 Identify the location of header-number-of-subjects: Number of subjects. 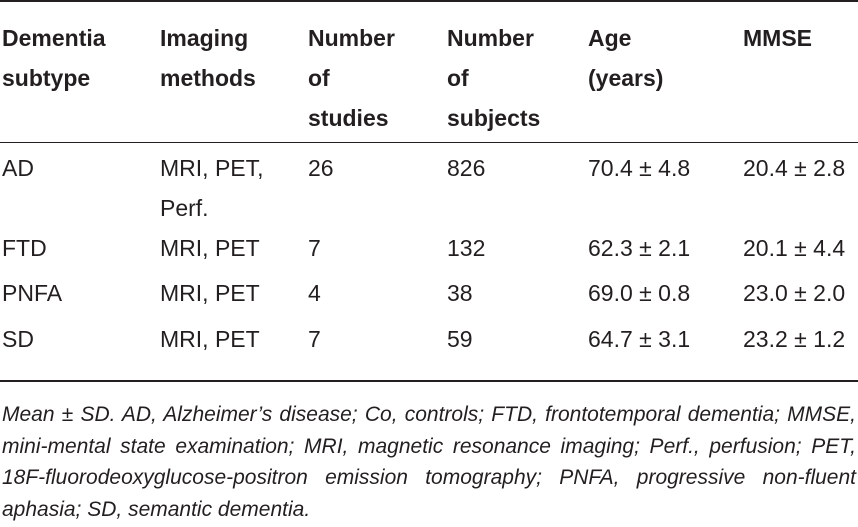
(494, 78).